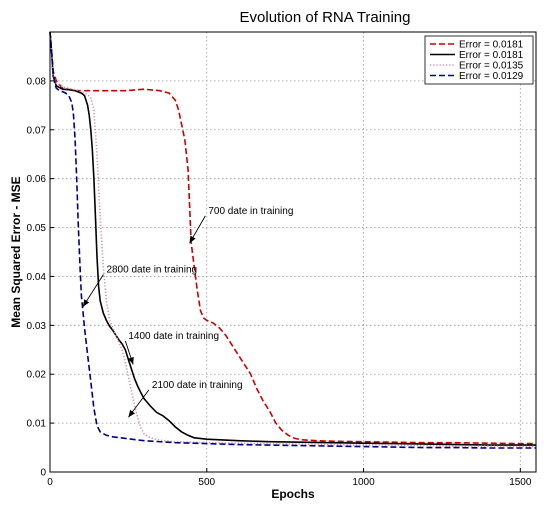 The image size is (550, 507). What do you see at coordinates (43, 473) in the screenshot?
I see `y-tick-label: 0` at bounding box center [43, 473].